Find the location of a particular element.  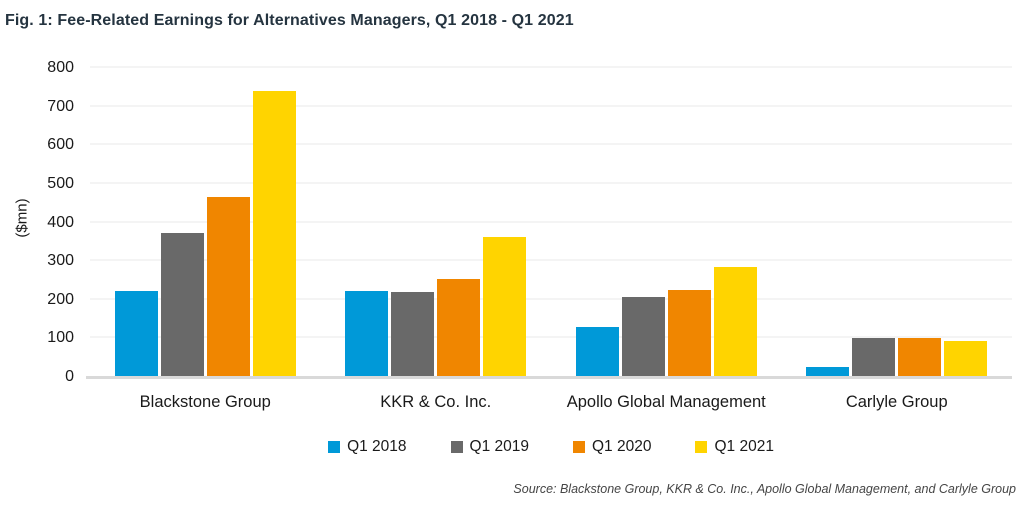

y-tick-label-400: 400 is located at coordinates (60, 222).